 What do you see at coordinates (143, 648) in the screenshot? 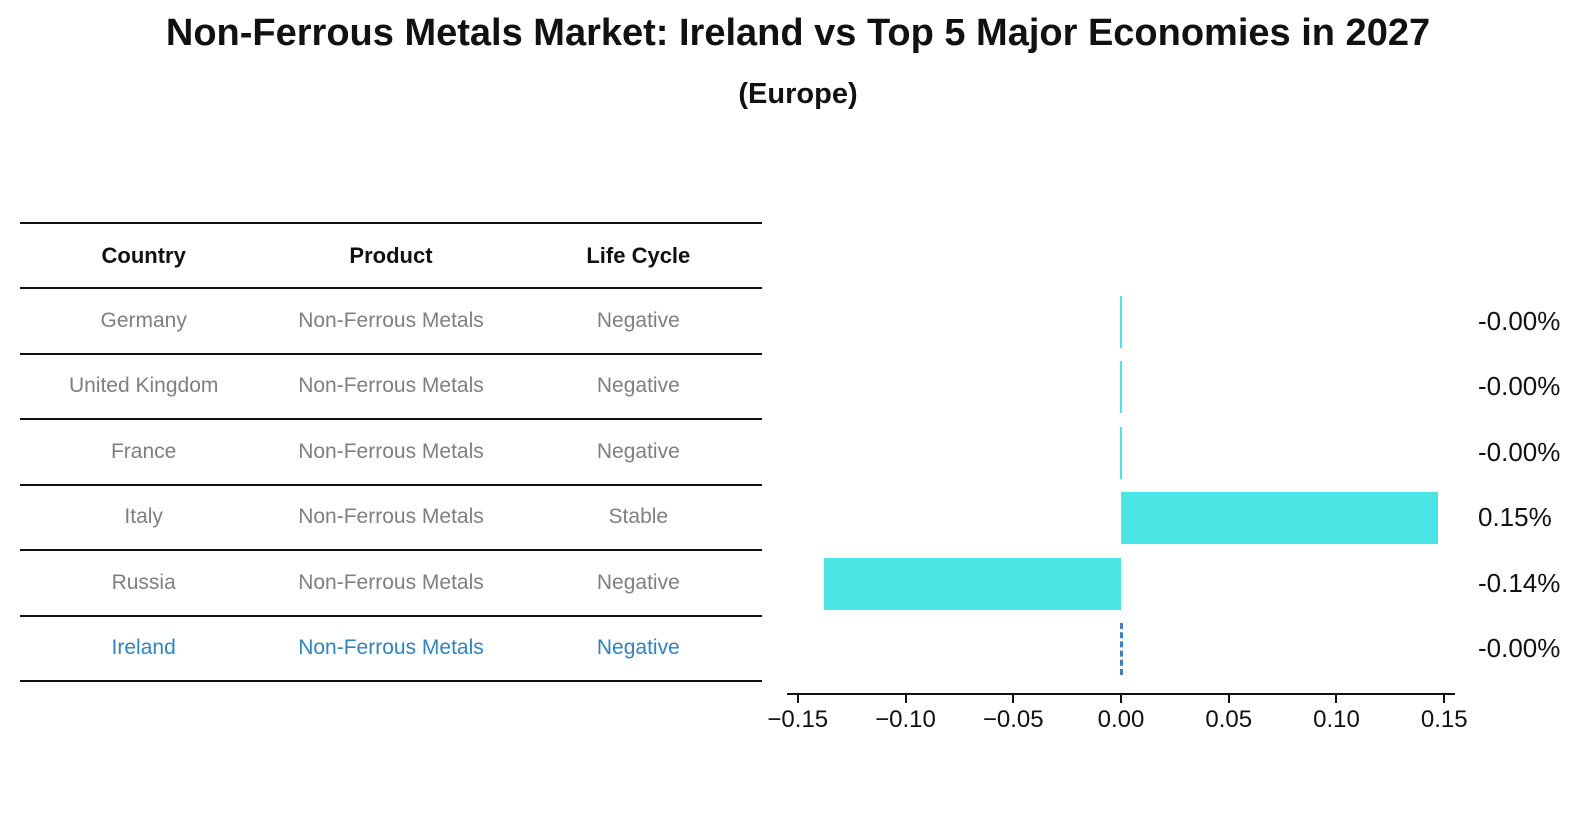
I see `table-cell-country: Ireland` at bounding box center [143, 648].